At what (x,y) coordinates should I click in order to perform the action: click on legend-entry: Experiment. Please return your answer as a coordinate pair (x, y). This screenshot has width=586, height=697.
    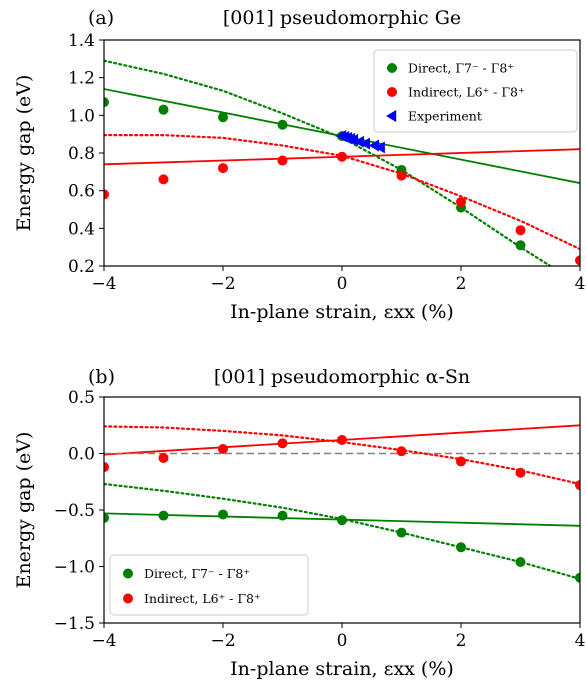
    Looking at the image, I should click on (445, 116).